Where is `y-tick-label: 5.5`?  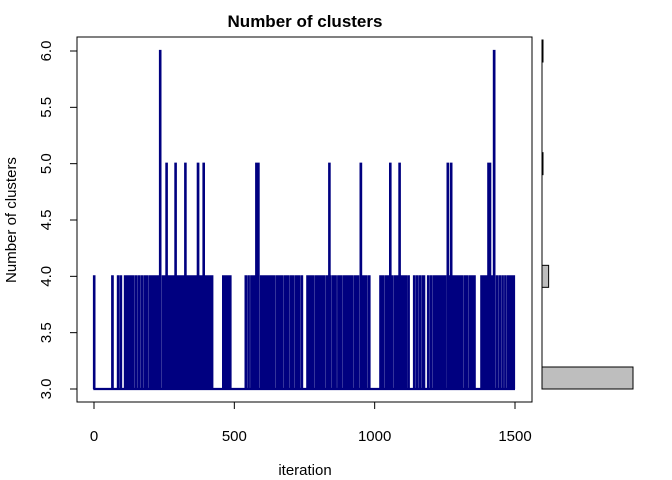
y-tick-label: 5.5 is located at coordinates (46, 107).